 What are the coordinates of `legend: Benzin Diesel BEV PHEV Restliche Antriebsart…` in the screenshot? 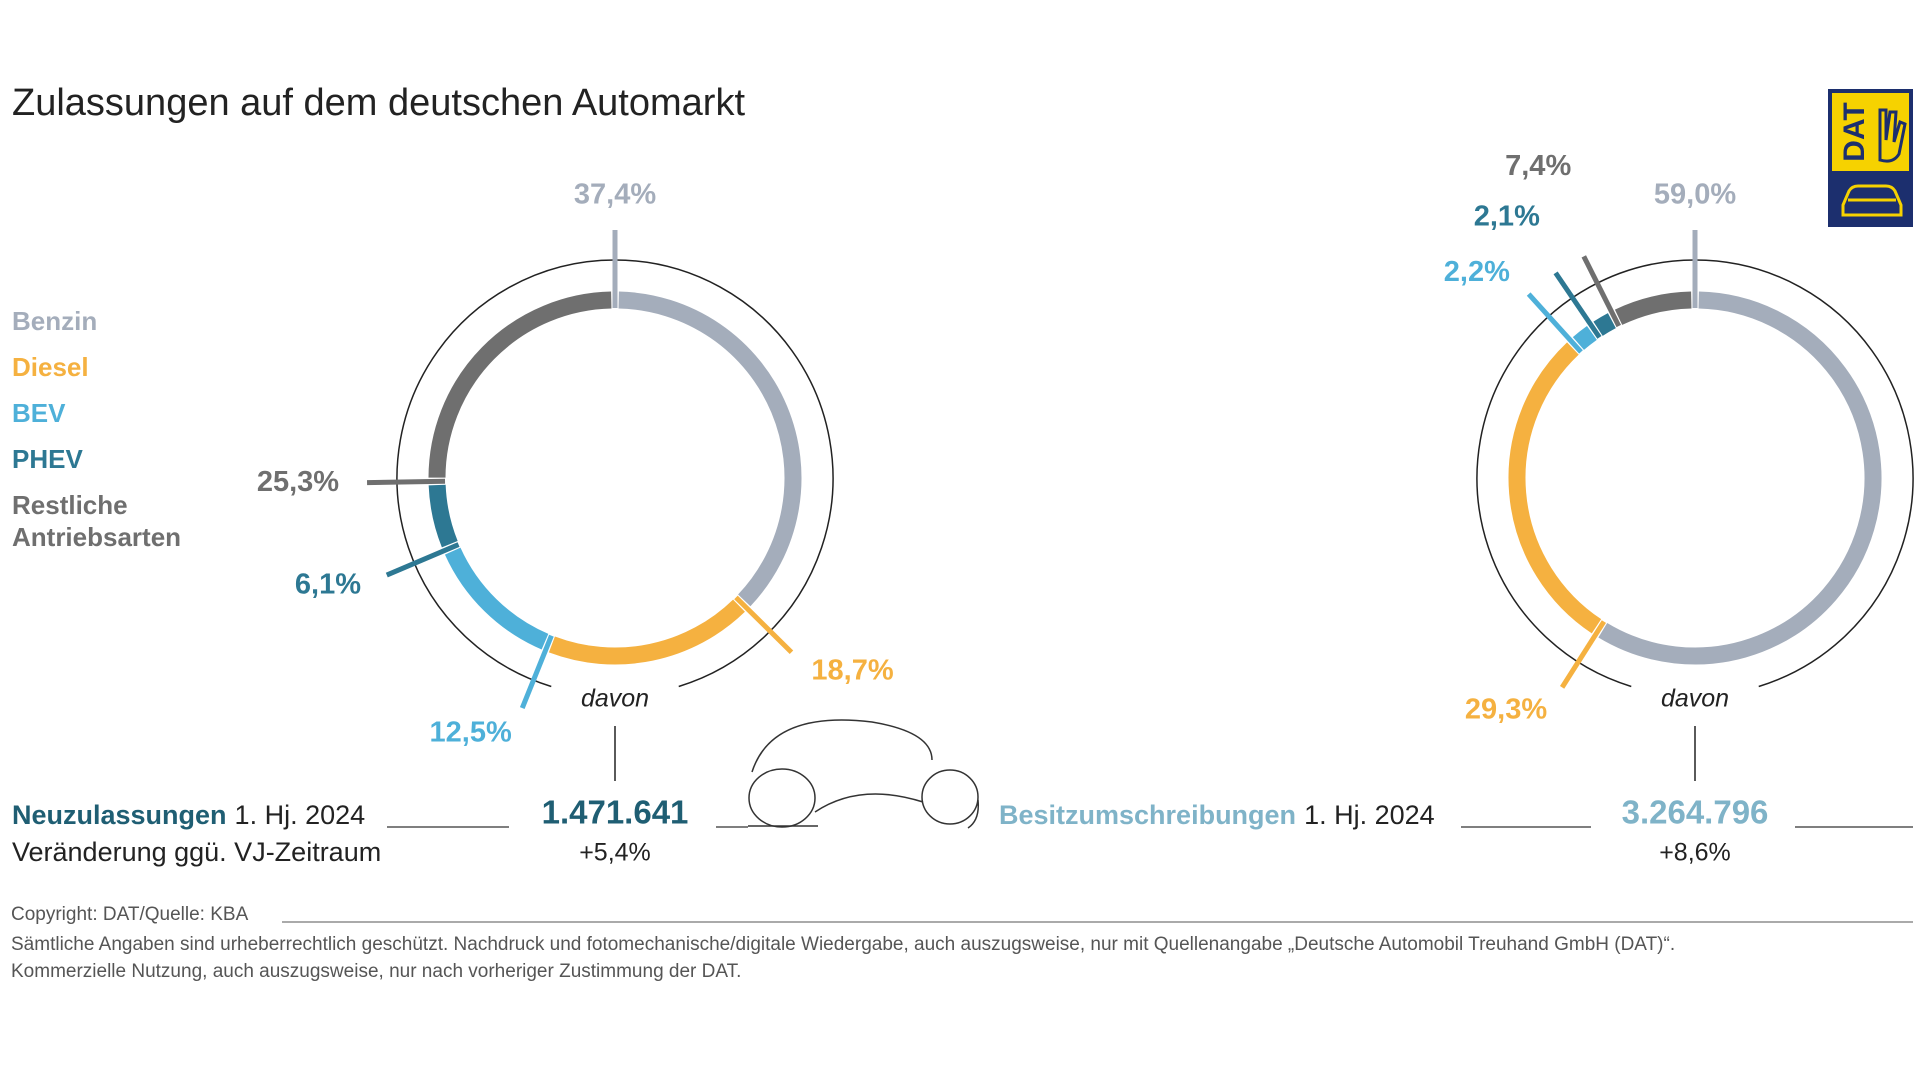 It's located at (122, 436).